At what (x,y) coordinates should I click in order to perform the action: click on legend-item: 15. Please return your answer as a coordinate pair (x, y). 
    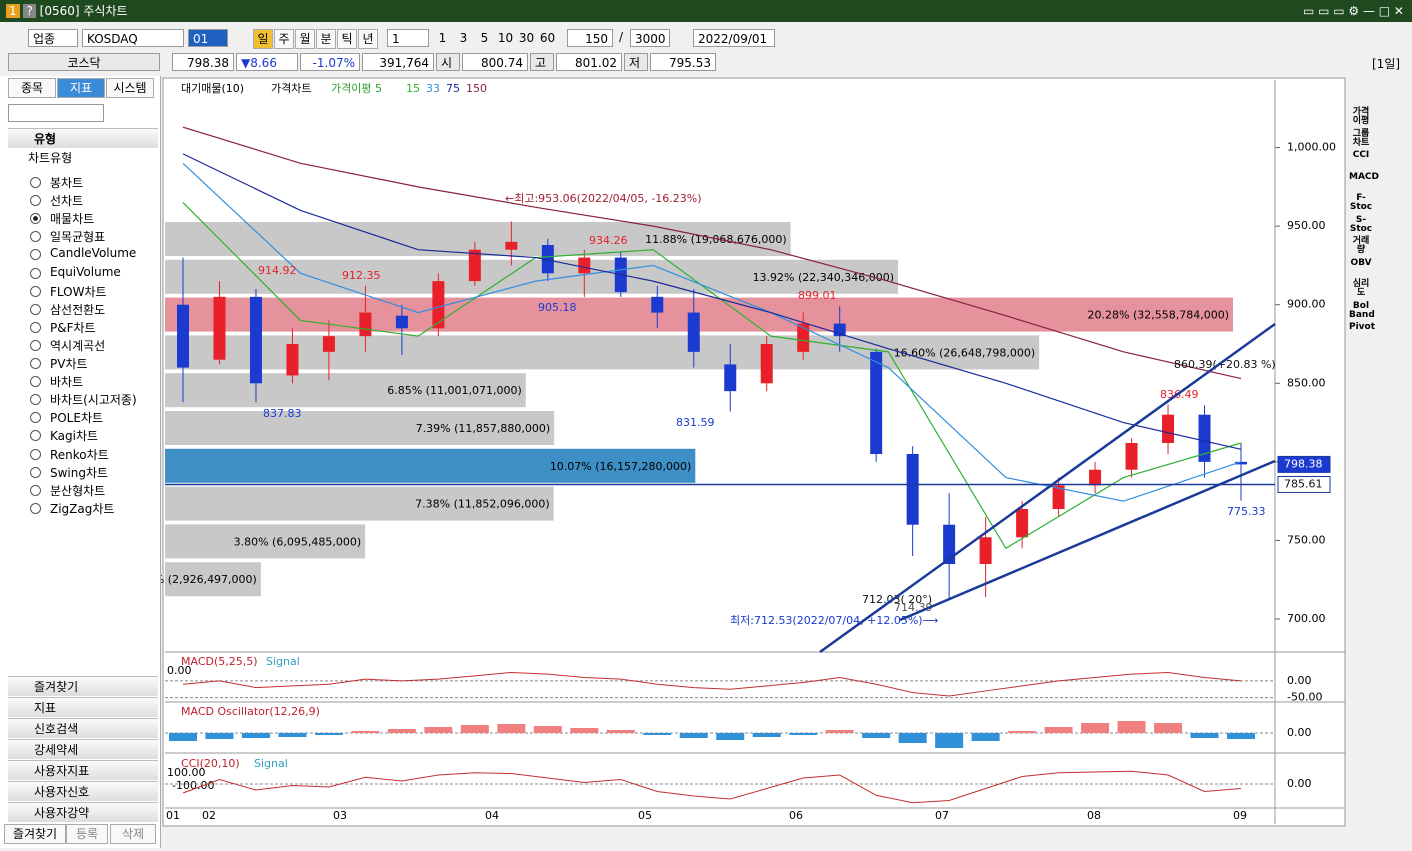
    Looking at the image, I should click on (413, 88).